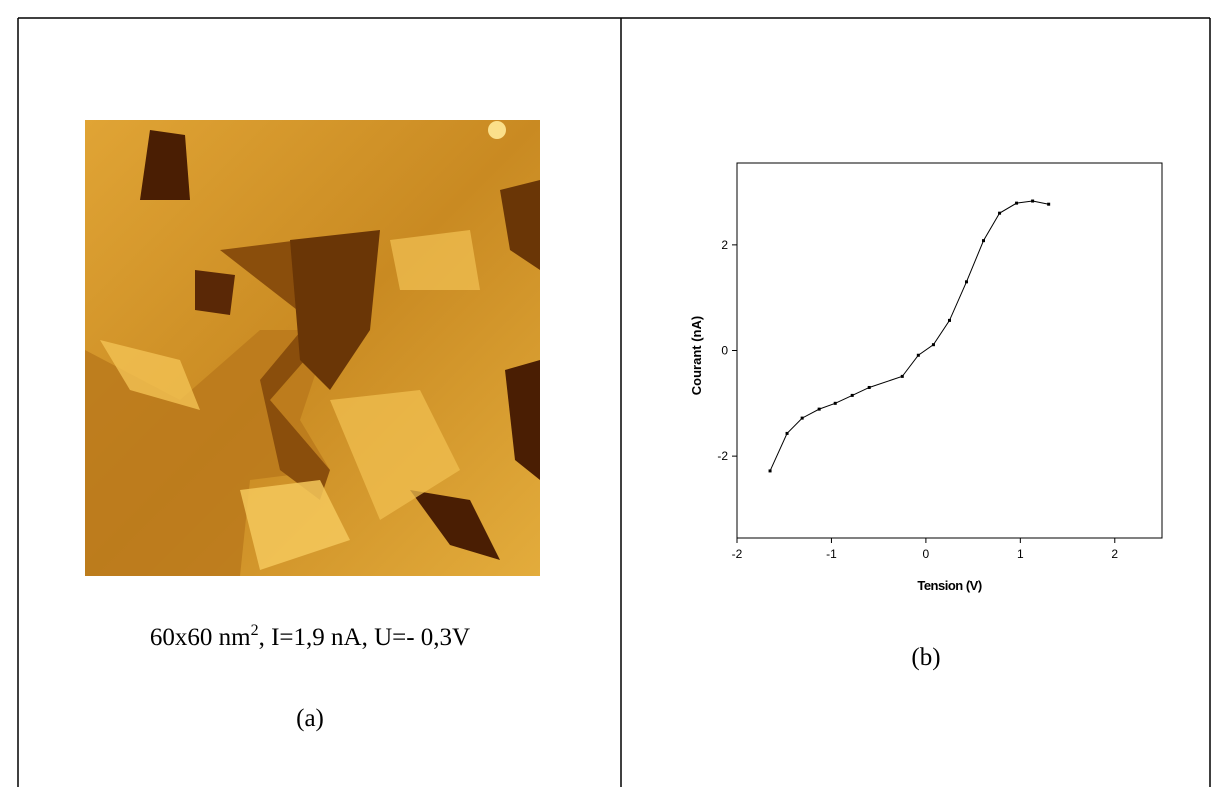 This screenshot has width=1227, height=787. I want to click on x-tick-label: -2, so click(737, 554).